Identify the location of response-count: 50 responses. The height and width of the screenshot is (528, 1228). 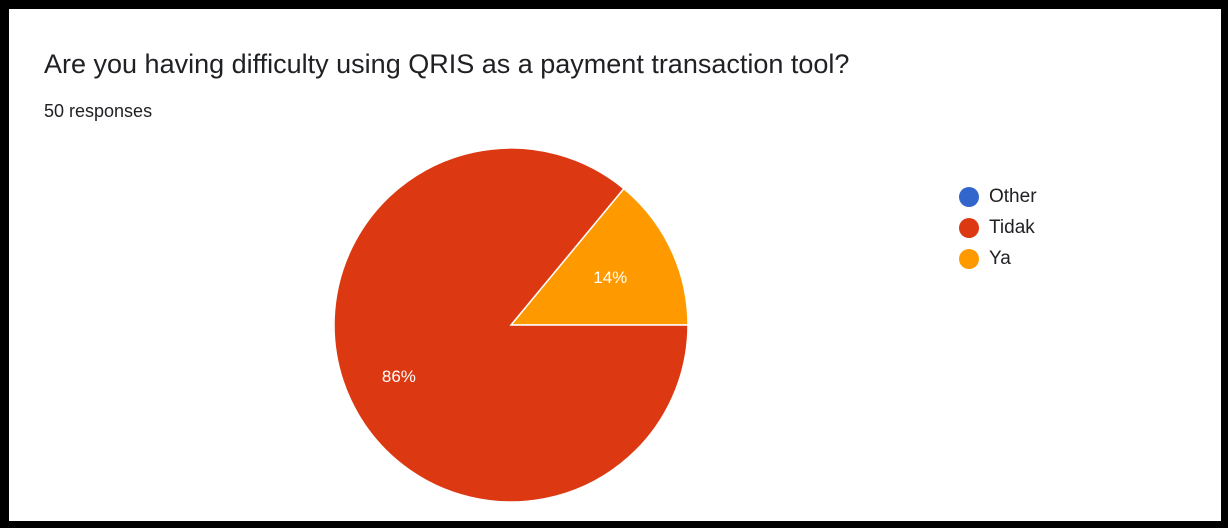
(98, 111).